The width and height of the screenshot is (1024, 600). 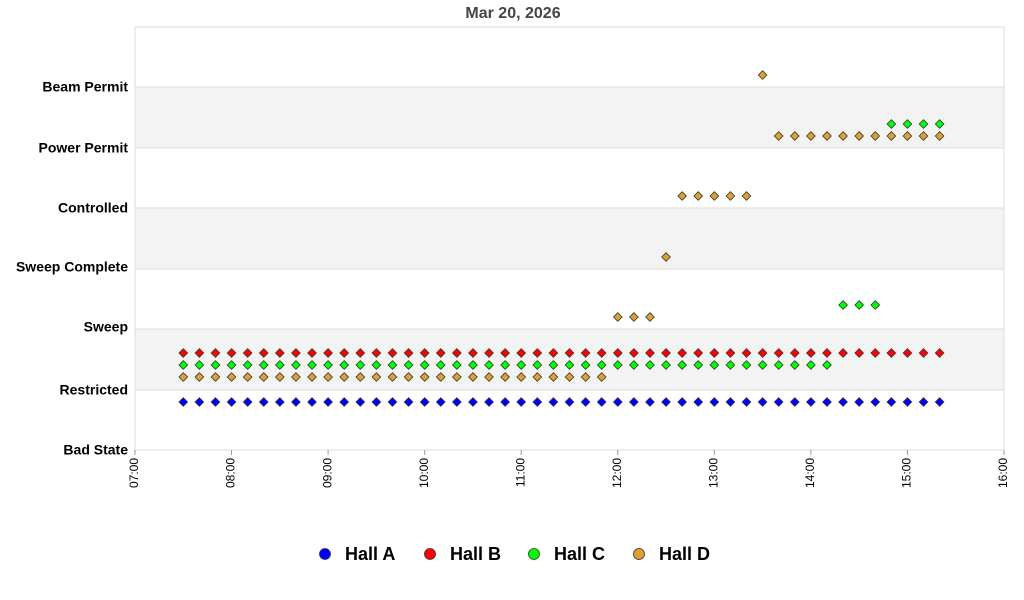 I want to click on x-tick-label: 14:00, so click(x=810, y=473).